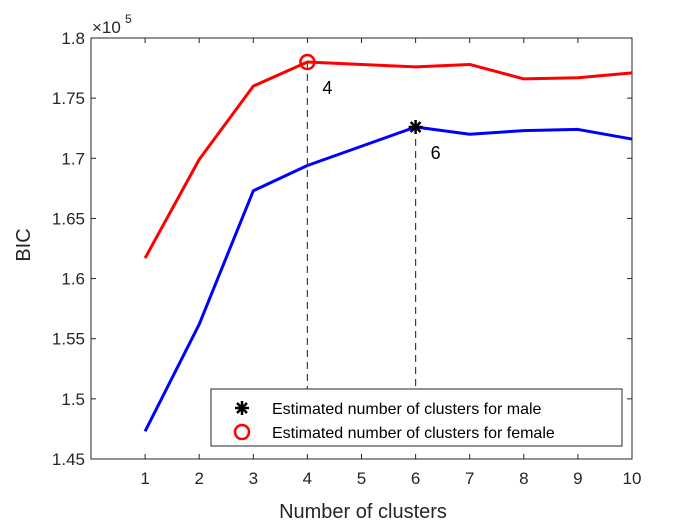 This screenshot has width=700, height=525. Describe the element at coordinates (523, 478) in the screenshot. I see `x-tick-label: 8` at that location.